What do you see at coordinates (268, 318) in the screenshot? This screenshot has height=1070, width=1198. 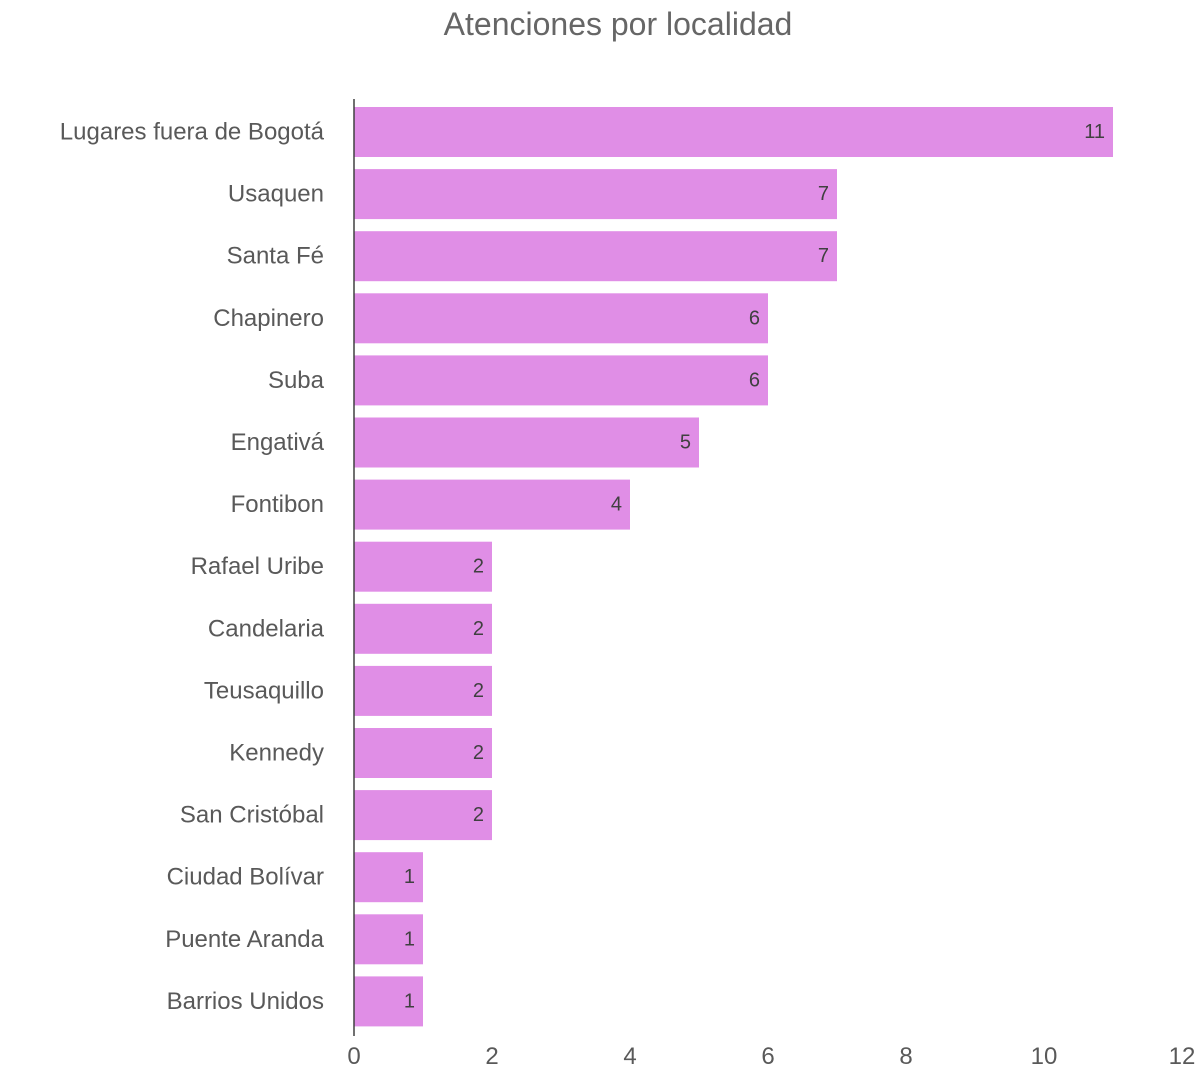 I see `category-label: Chapinero` at bounding box center [268, 318].